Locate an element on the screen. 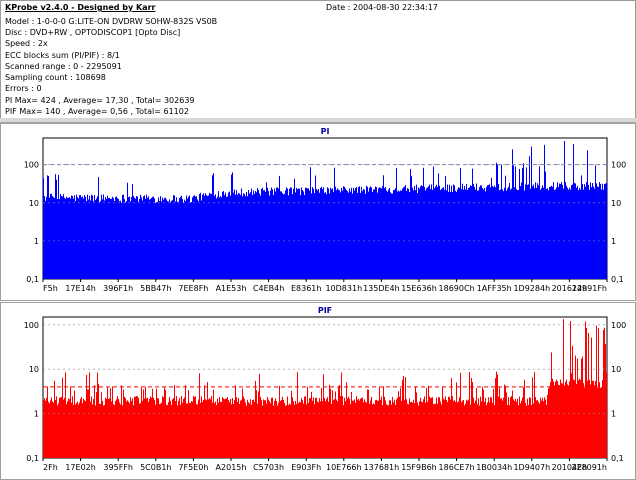 Image resolution: width=636 pixels, height=480 pixels. scan-date: Date : 2004-08-30 22:34:17 is located at coordinates (382, 7).